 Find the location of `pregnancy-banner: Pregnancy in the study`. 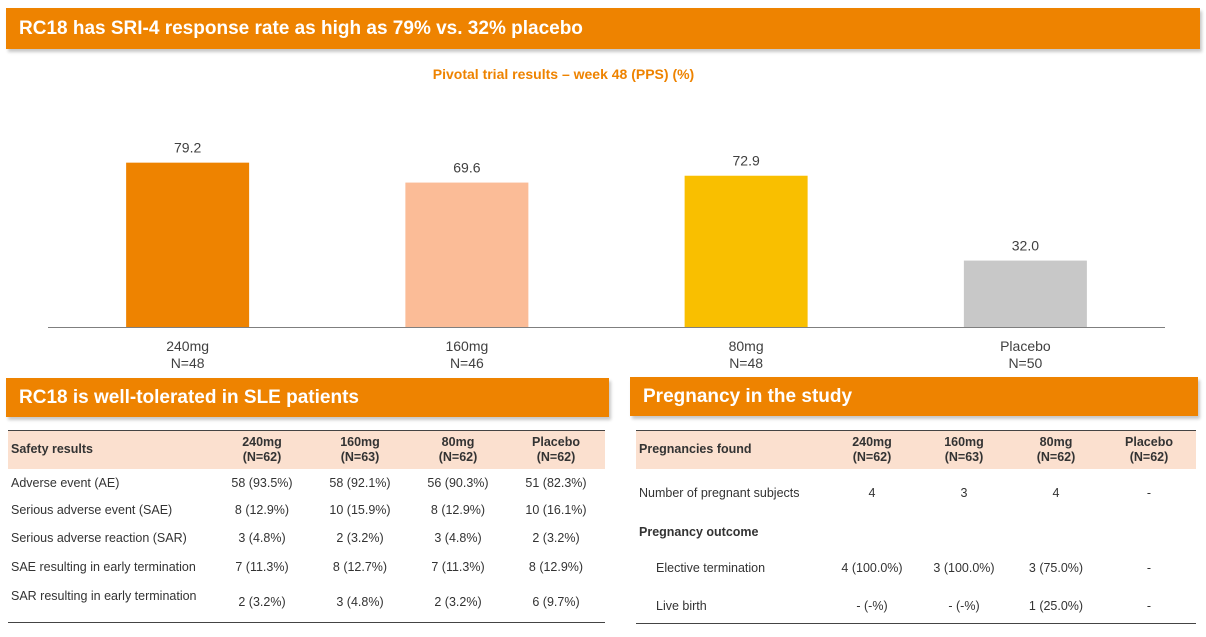

pregnancy-banner: Pregnancy in the study is located at coordinates (914, 396).